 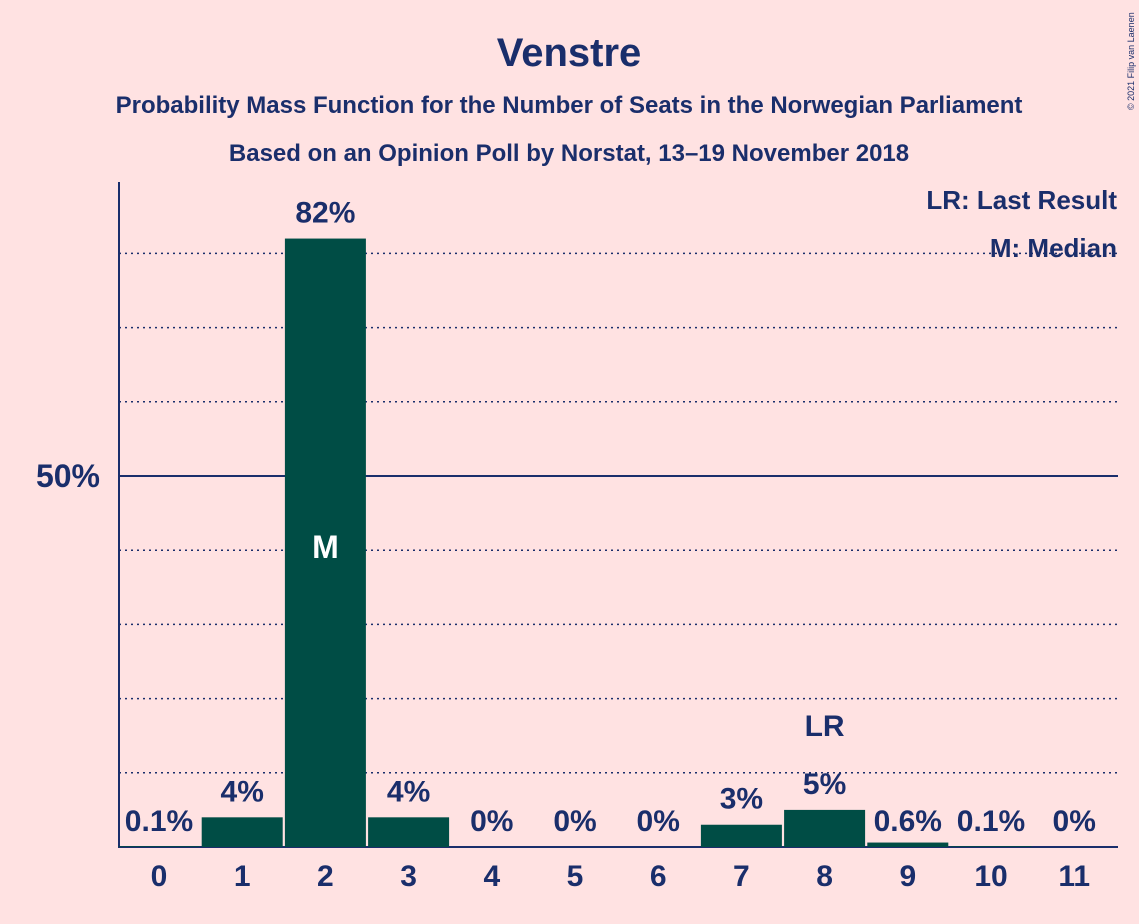 I want to click on x-tick-10: 10, so click(x=990, y=876).